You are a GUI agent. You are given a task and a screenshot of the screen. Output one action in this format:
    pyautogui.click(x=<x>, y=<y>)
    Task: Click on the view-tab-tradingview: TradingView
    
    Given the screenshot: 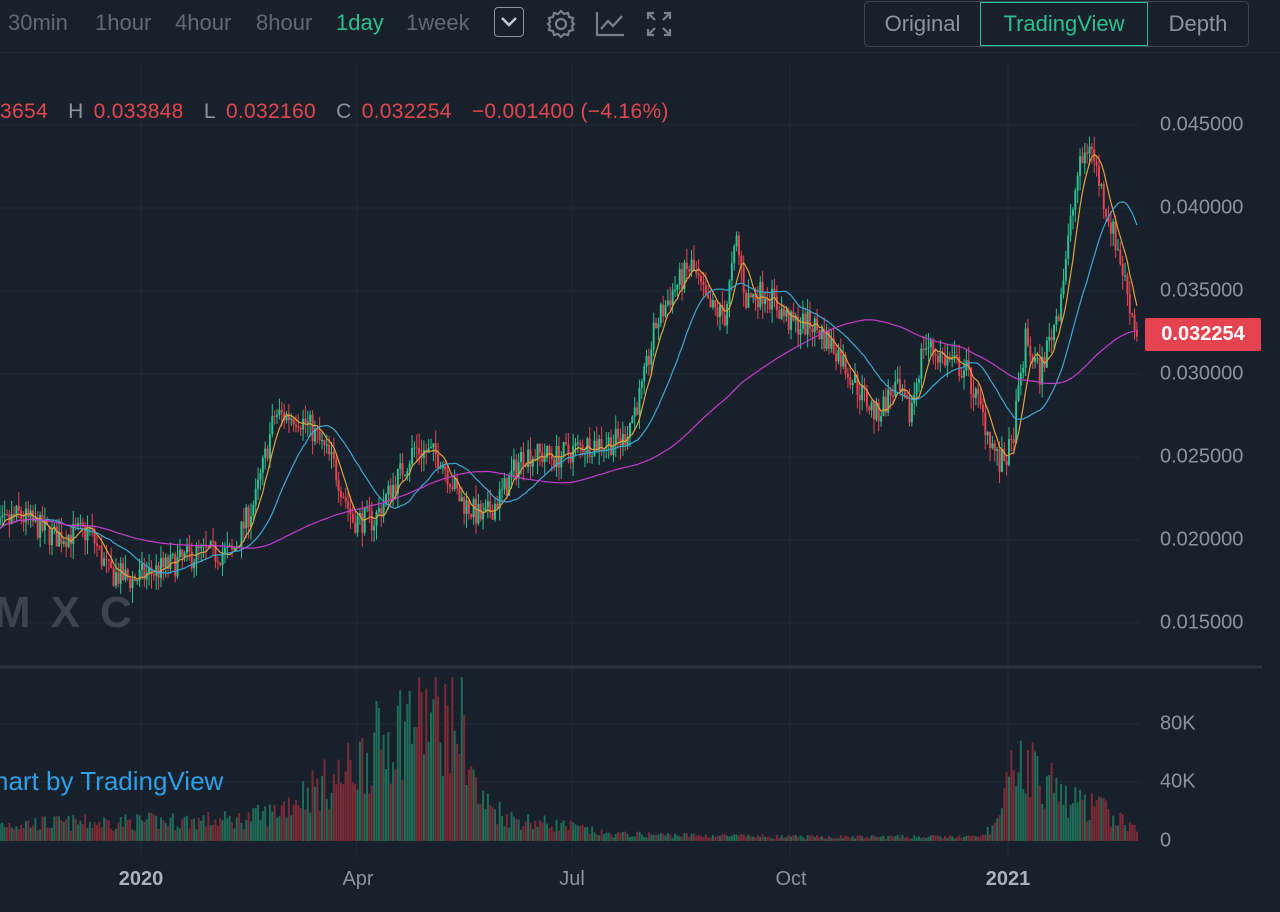 What is the action you would take?
    pyautogui.click(x=1064, y=24)
    